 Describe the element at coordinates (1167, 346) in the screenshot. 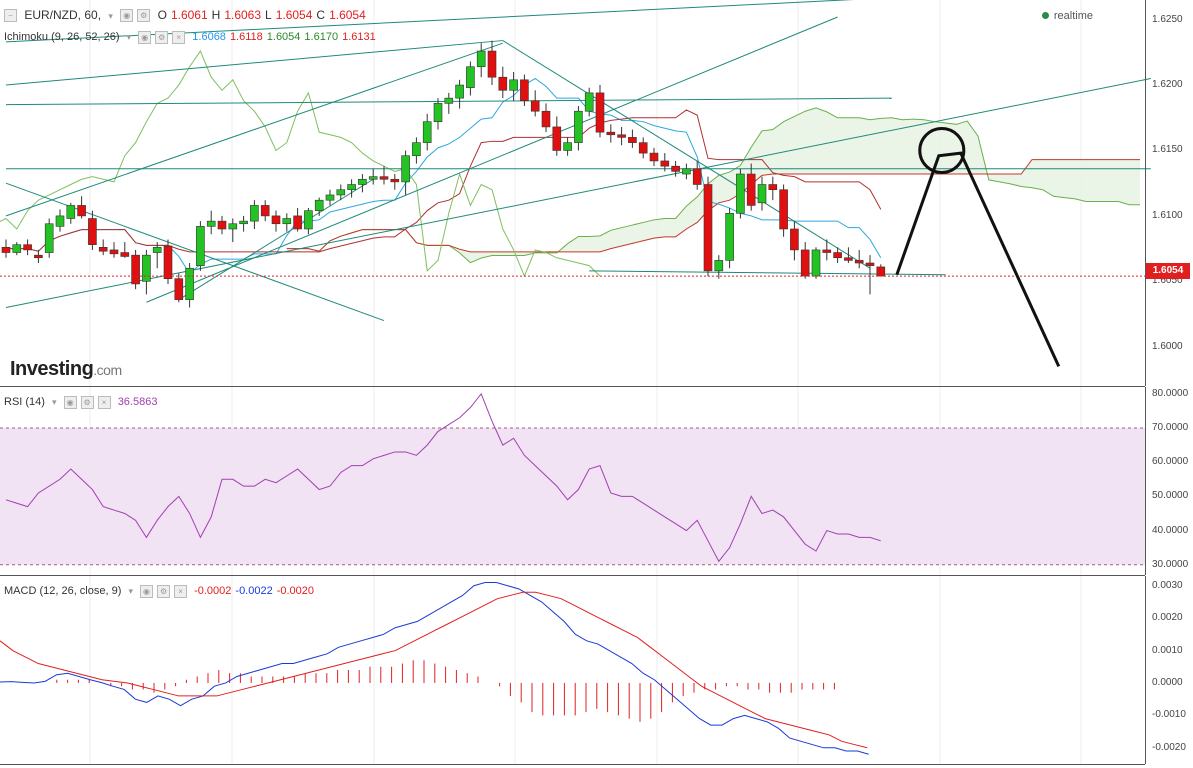

I see `axis-tick-label: 1.6000` at that location.